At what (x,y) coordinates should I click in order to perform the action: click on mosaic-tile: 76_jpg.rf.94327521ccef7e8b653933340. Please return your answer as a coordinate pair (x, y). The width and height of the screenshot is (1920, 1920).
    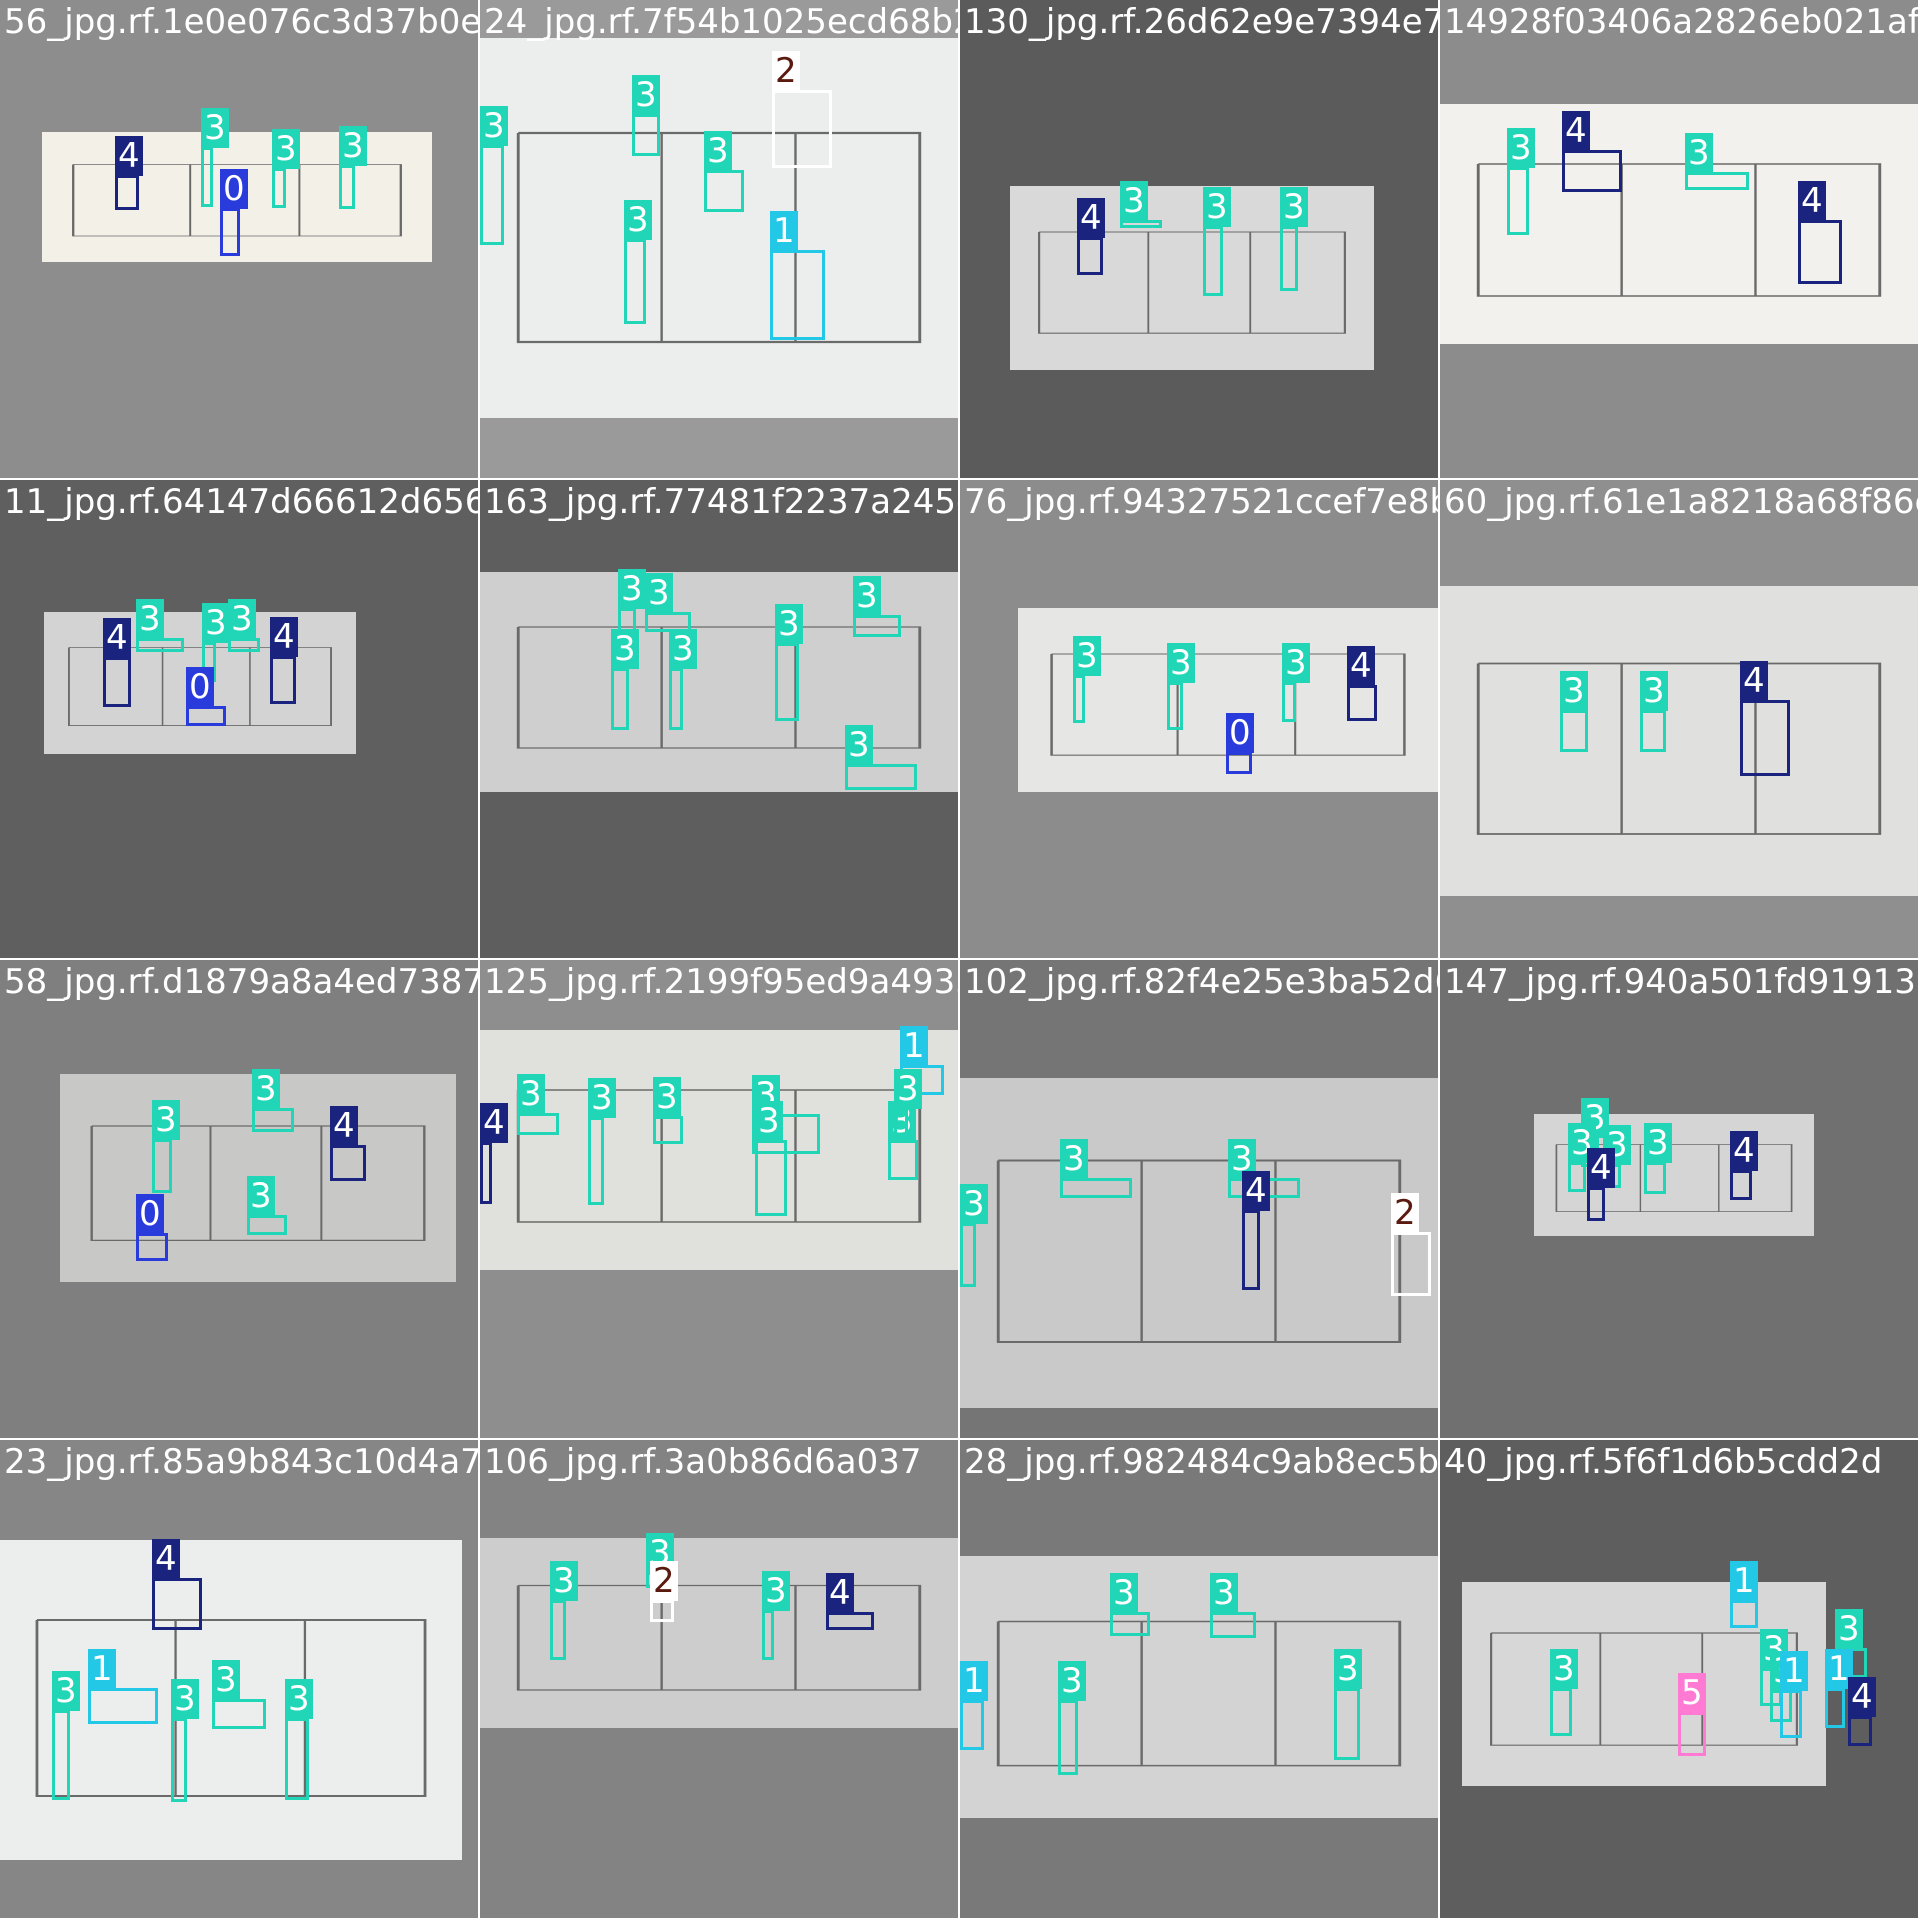
    Looking at the image, I should click on (1199, 719).